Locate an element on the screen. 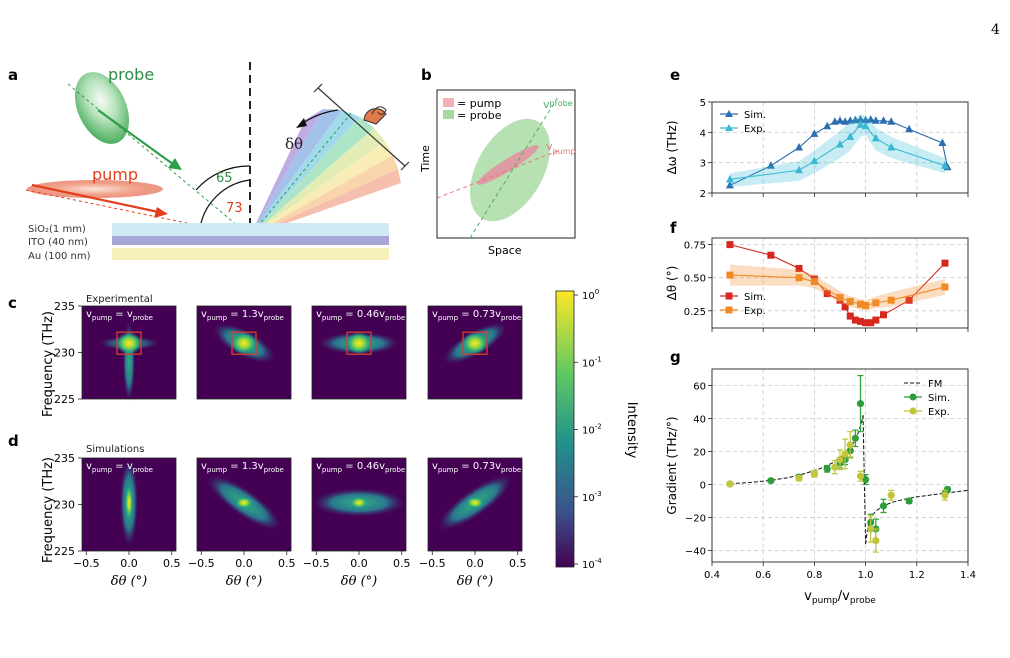 The height and width of the screenshot is (658, 1010). legend-label: FM is located at coordinates (935, 384).